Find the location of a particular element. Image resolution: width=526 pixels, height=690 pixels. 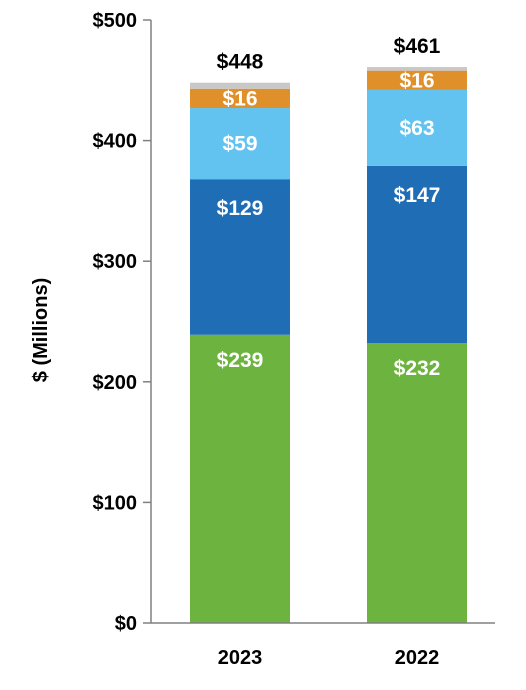

bar-value-label: $63 is located at coordinates (416, 128).